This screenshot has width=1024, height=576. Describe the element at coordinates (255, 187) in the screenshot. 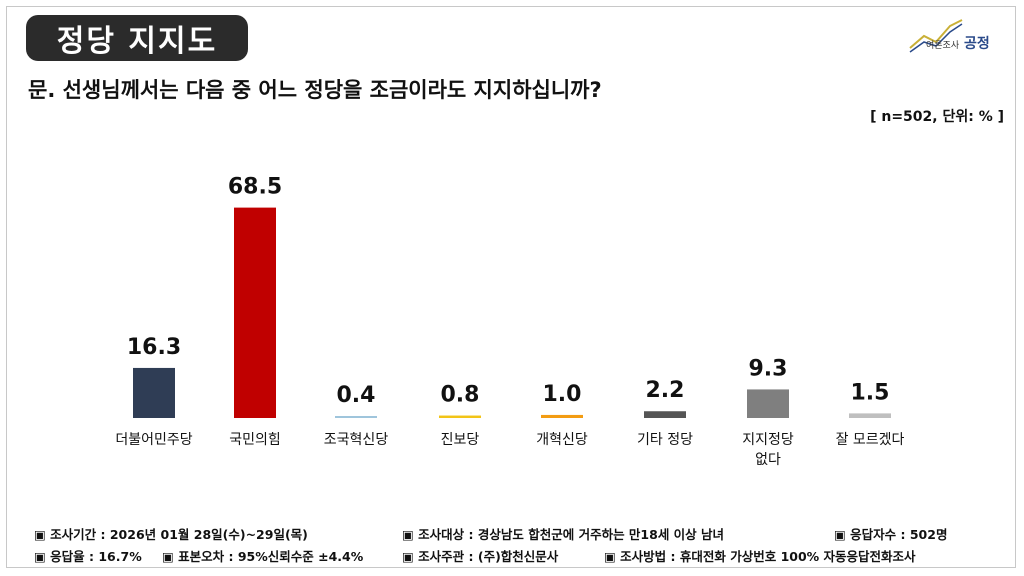

I see `value-label-1: 68.5` at that location.